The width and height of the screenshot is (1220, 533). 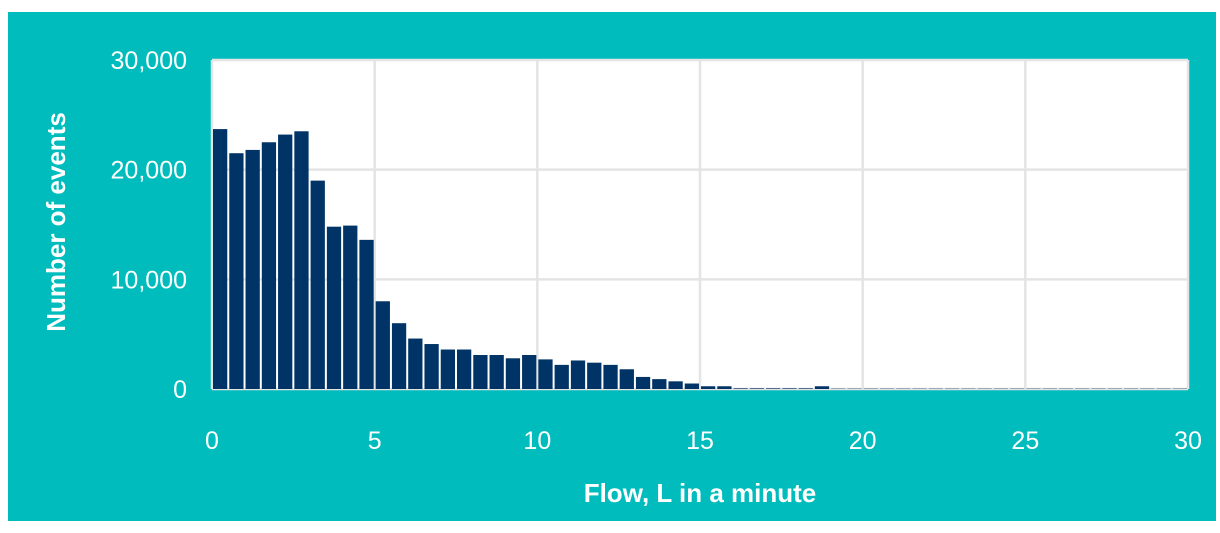 What do you see at coordinates (149, 280) in the screenshot?
I see `y-tick-label: 10,000` at bounding box center [149, 280].